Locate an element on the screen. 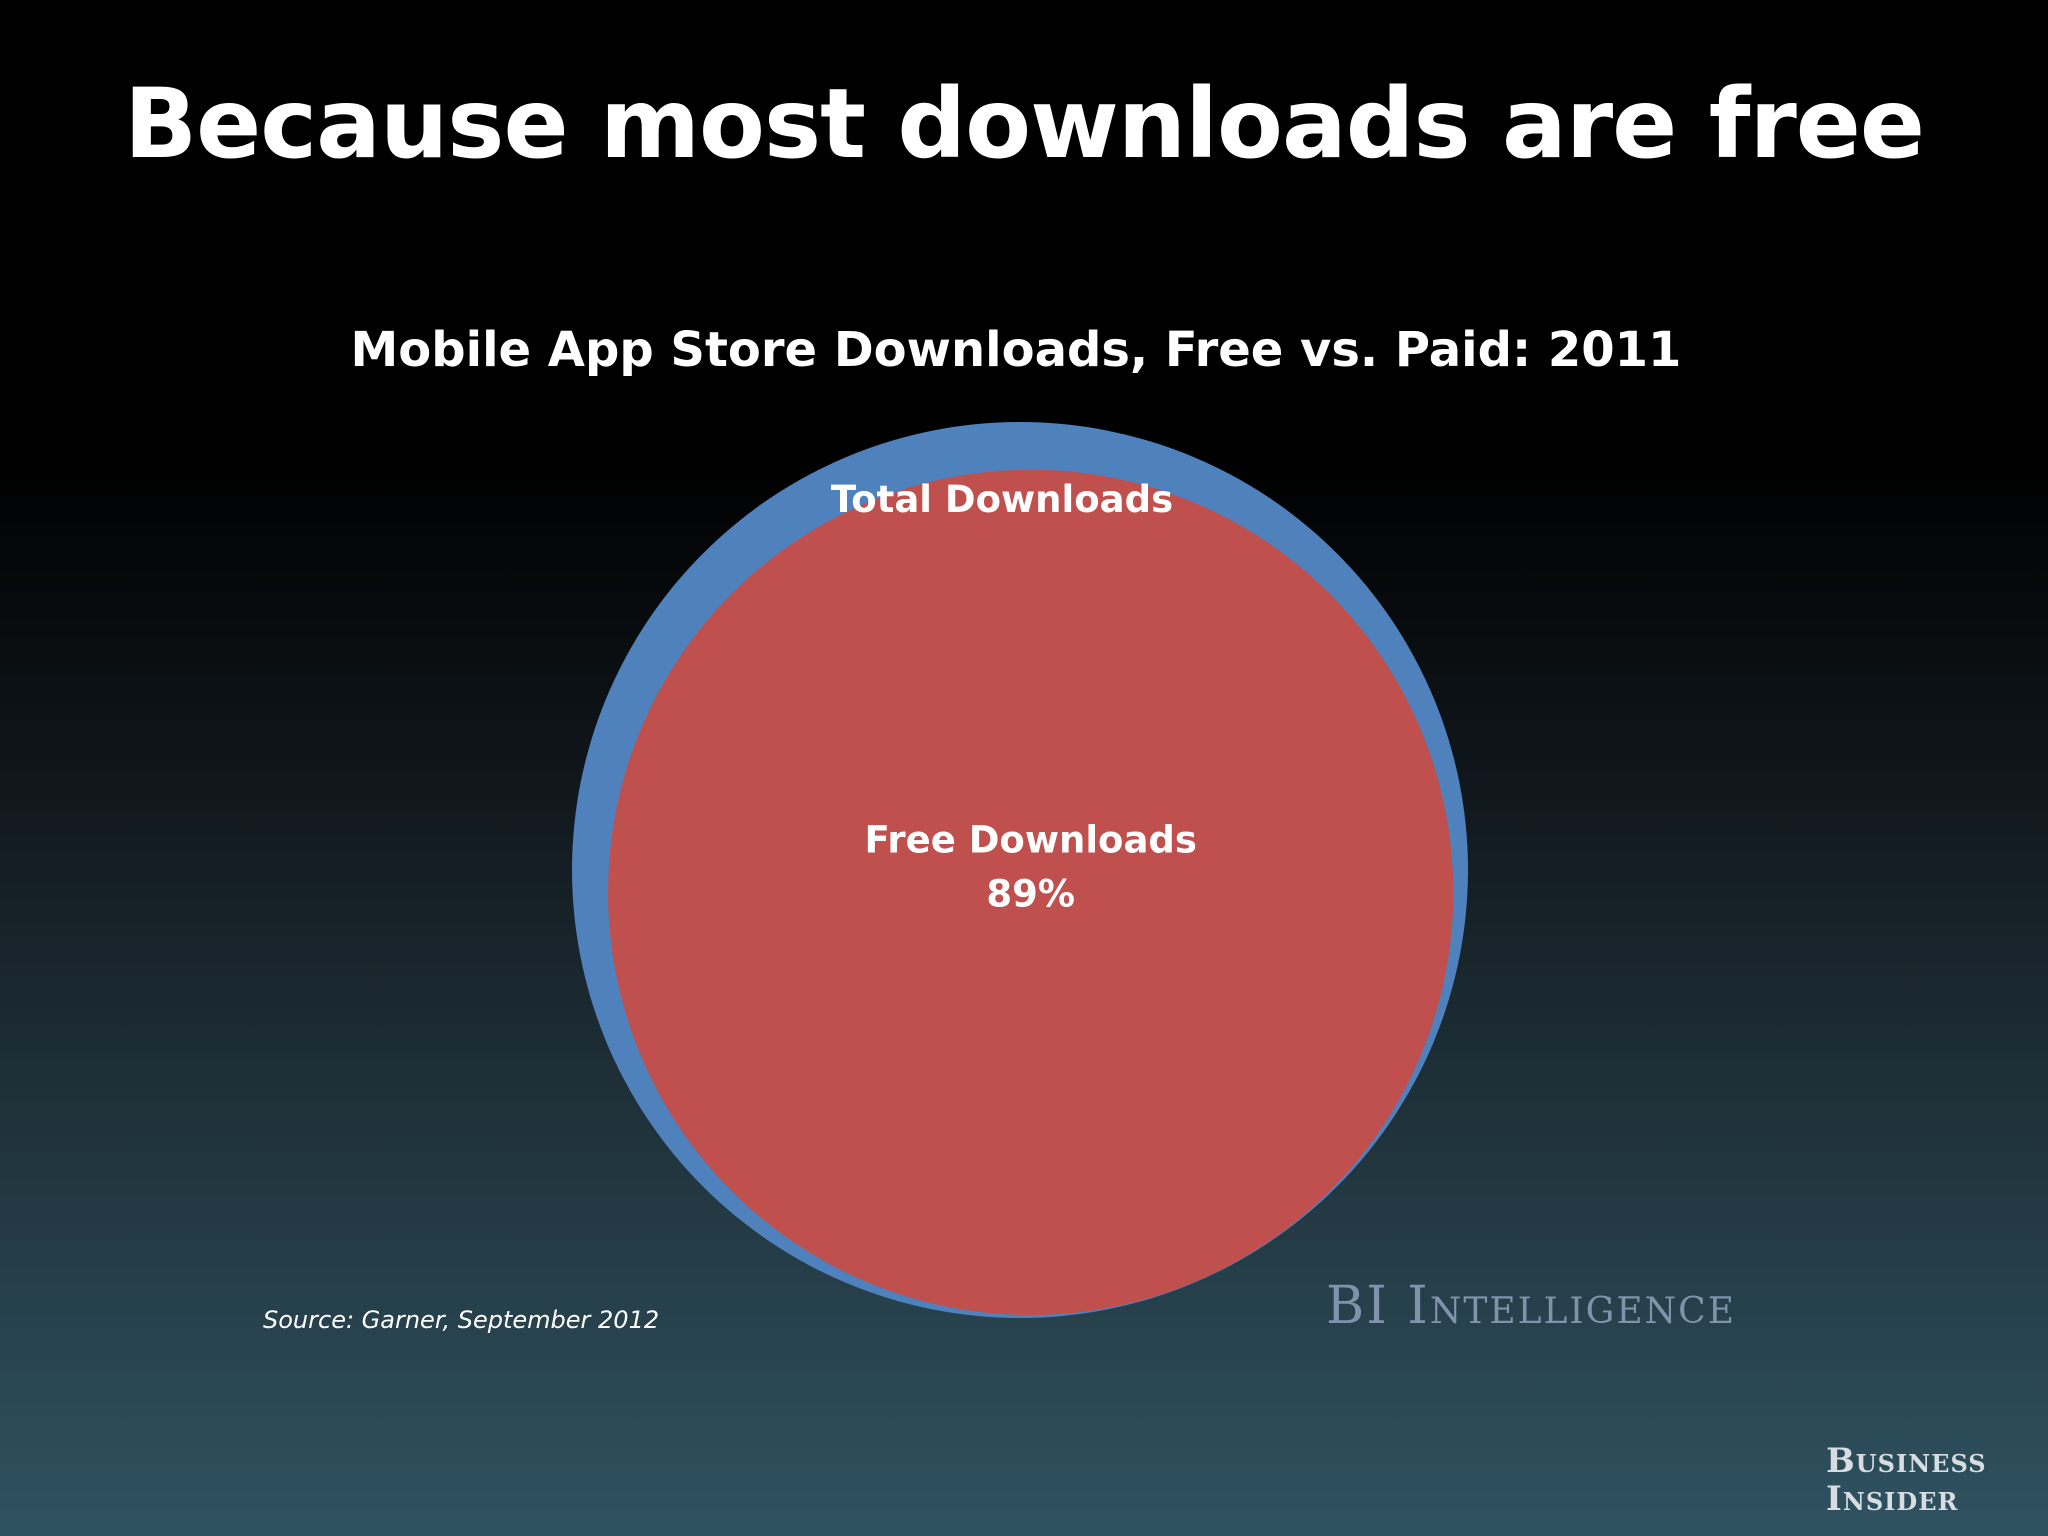  logo-line-2: Insider is located at coordinates (1892, 1499).